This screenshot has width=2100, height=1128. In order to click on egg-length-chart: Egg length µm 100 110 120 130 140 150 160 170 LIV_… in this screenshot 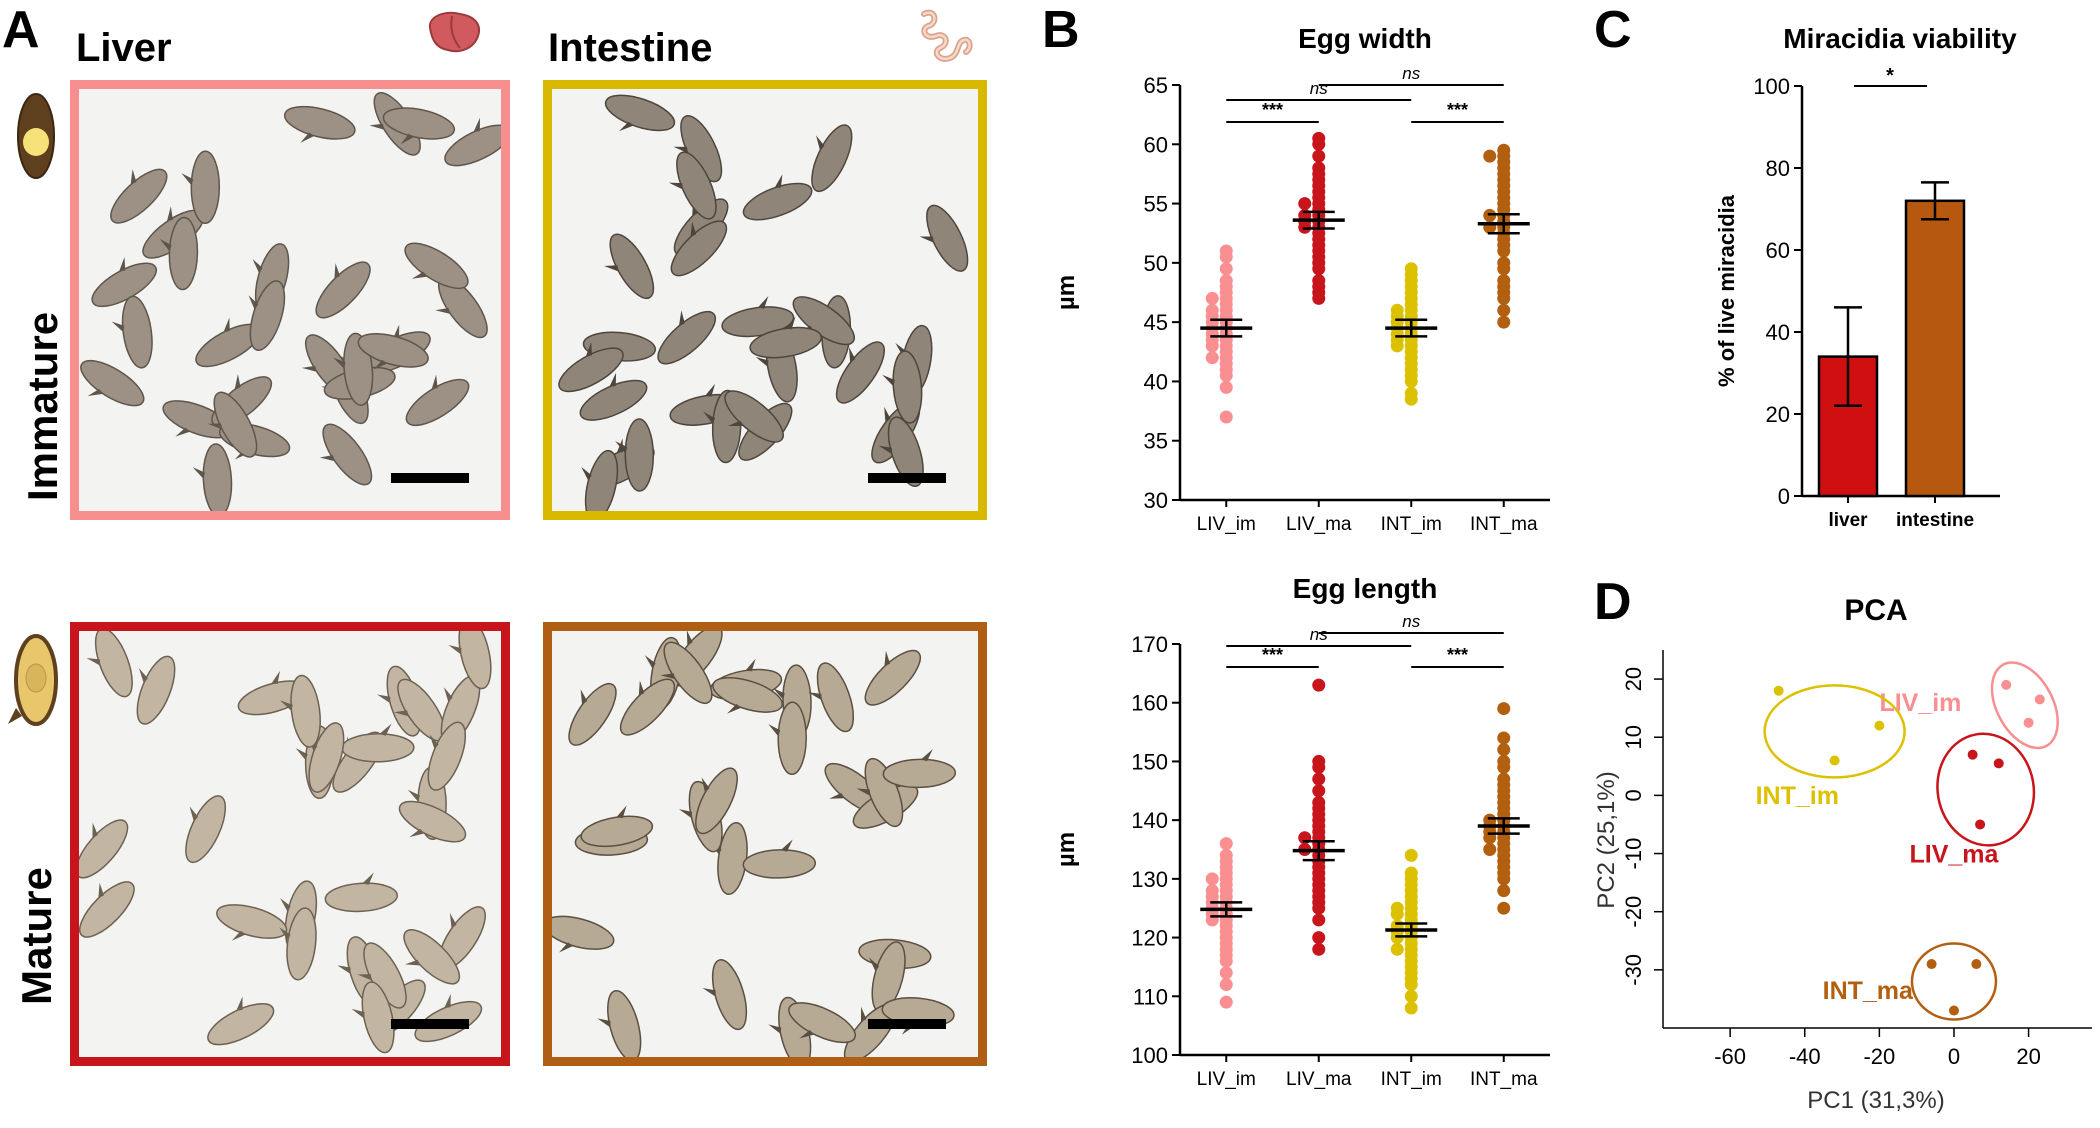, I will do `click(1301, 831)`.